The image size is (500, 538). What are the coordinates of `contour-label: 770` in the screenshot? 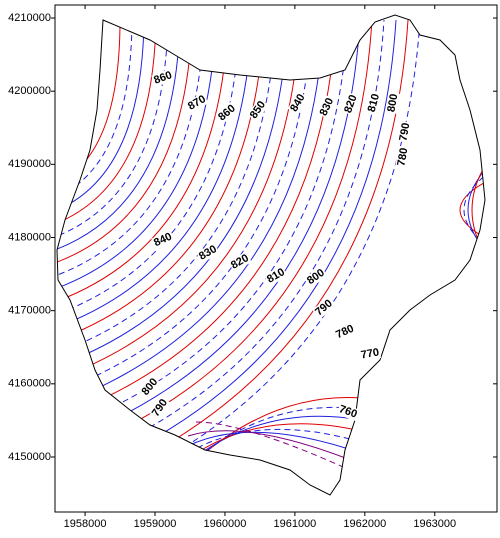 It's located at (370, 353).